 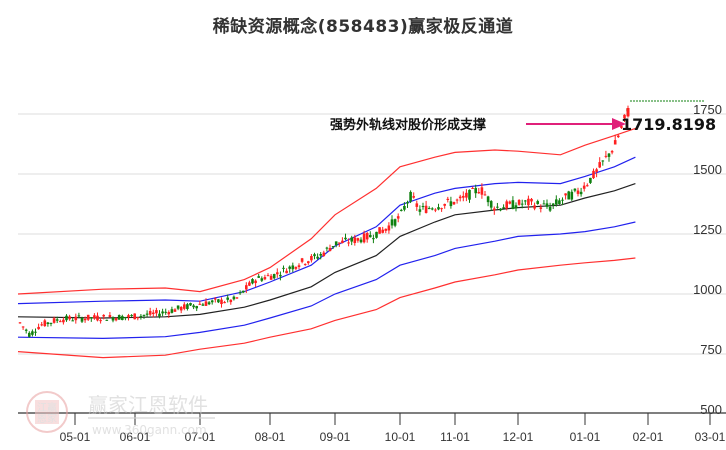 I want to click on y-tick-label: 750, so click(x=711, y=349).